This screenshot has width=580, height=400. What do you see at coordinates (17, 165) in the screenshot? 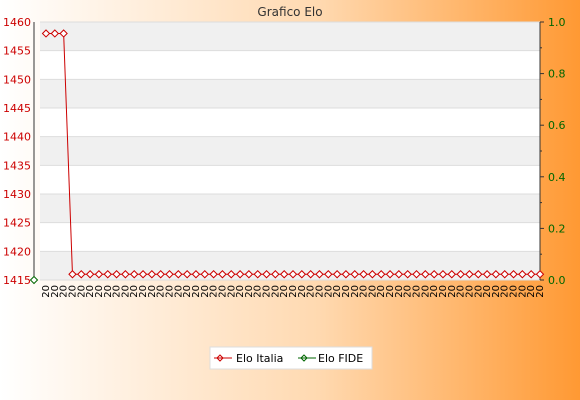
I see `left-tick-label: 1435` at bounding box center [17, 165].